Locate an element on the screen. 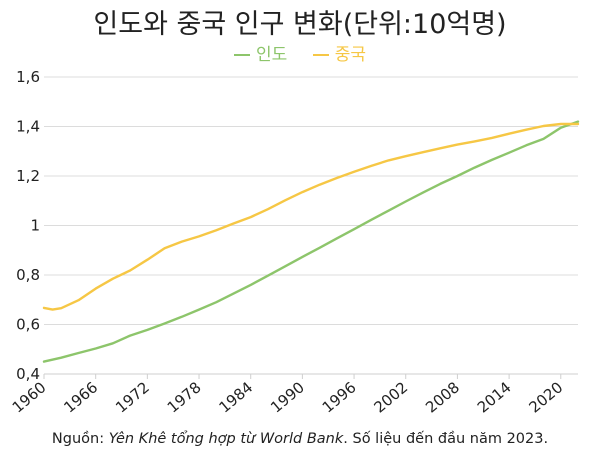 The width and height of the screenshot is (600, 460). legend-swatch-india is located at coordinates (242, 55).